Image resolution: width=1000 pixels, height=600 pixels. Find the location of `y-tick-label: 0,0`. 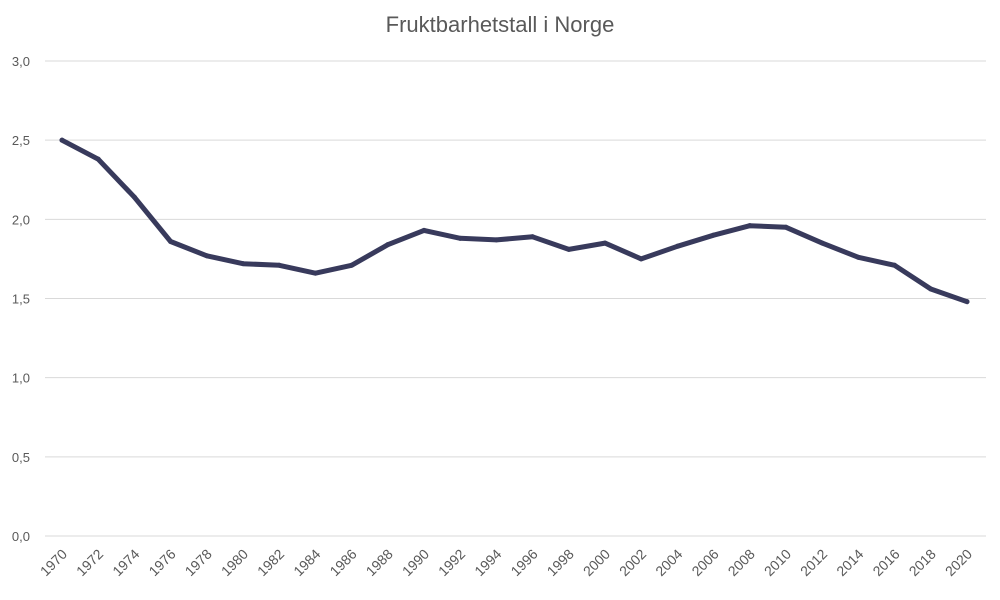

y-tick-label: 0,0 is located at coordinates (21, 536).